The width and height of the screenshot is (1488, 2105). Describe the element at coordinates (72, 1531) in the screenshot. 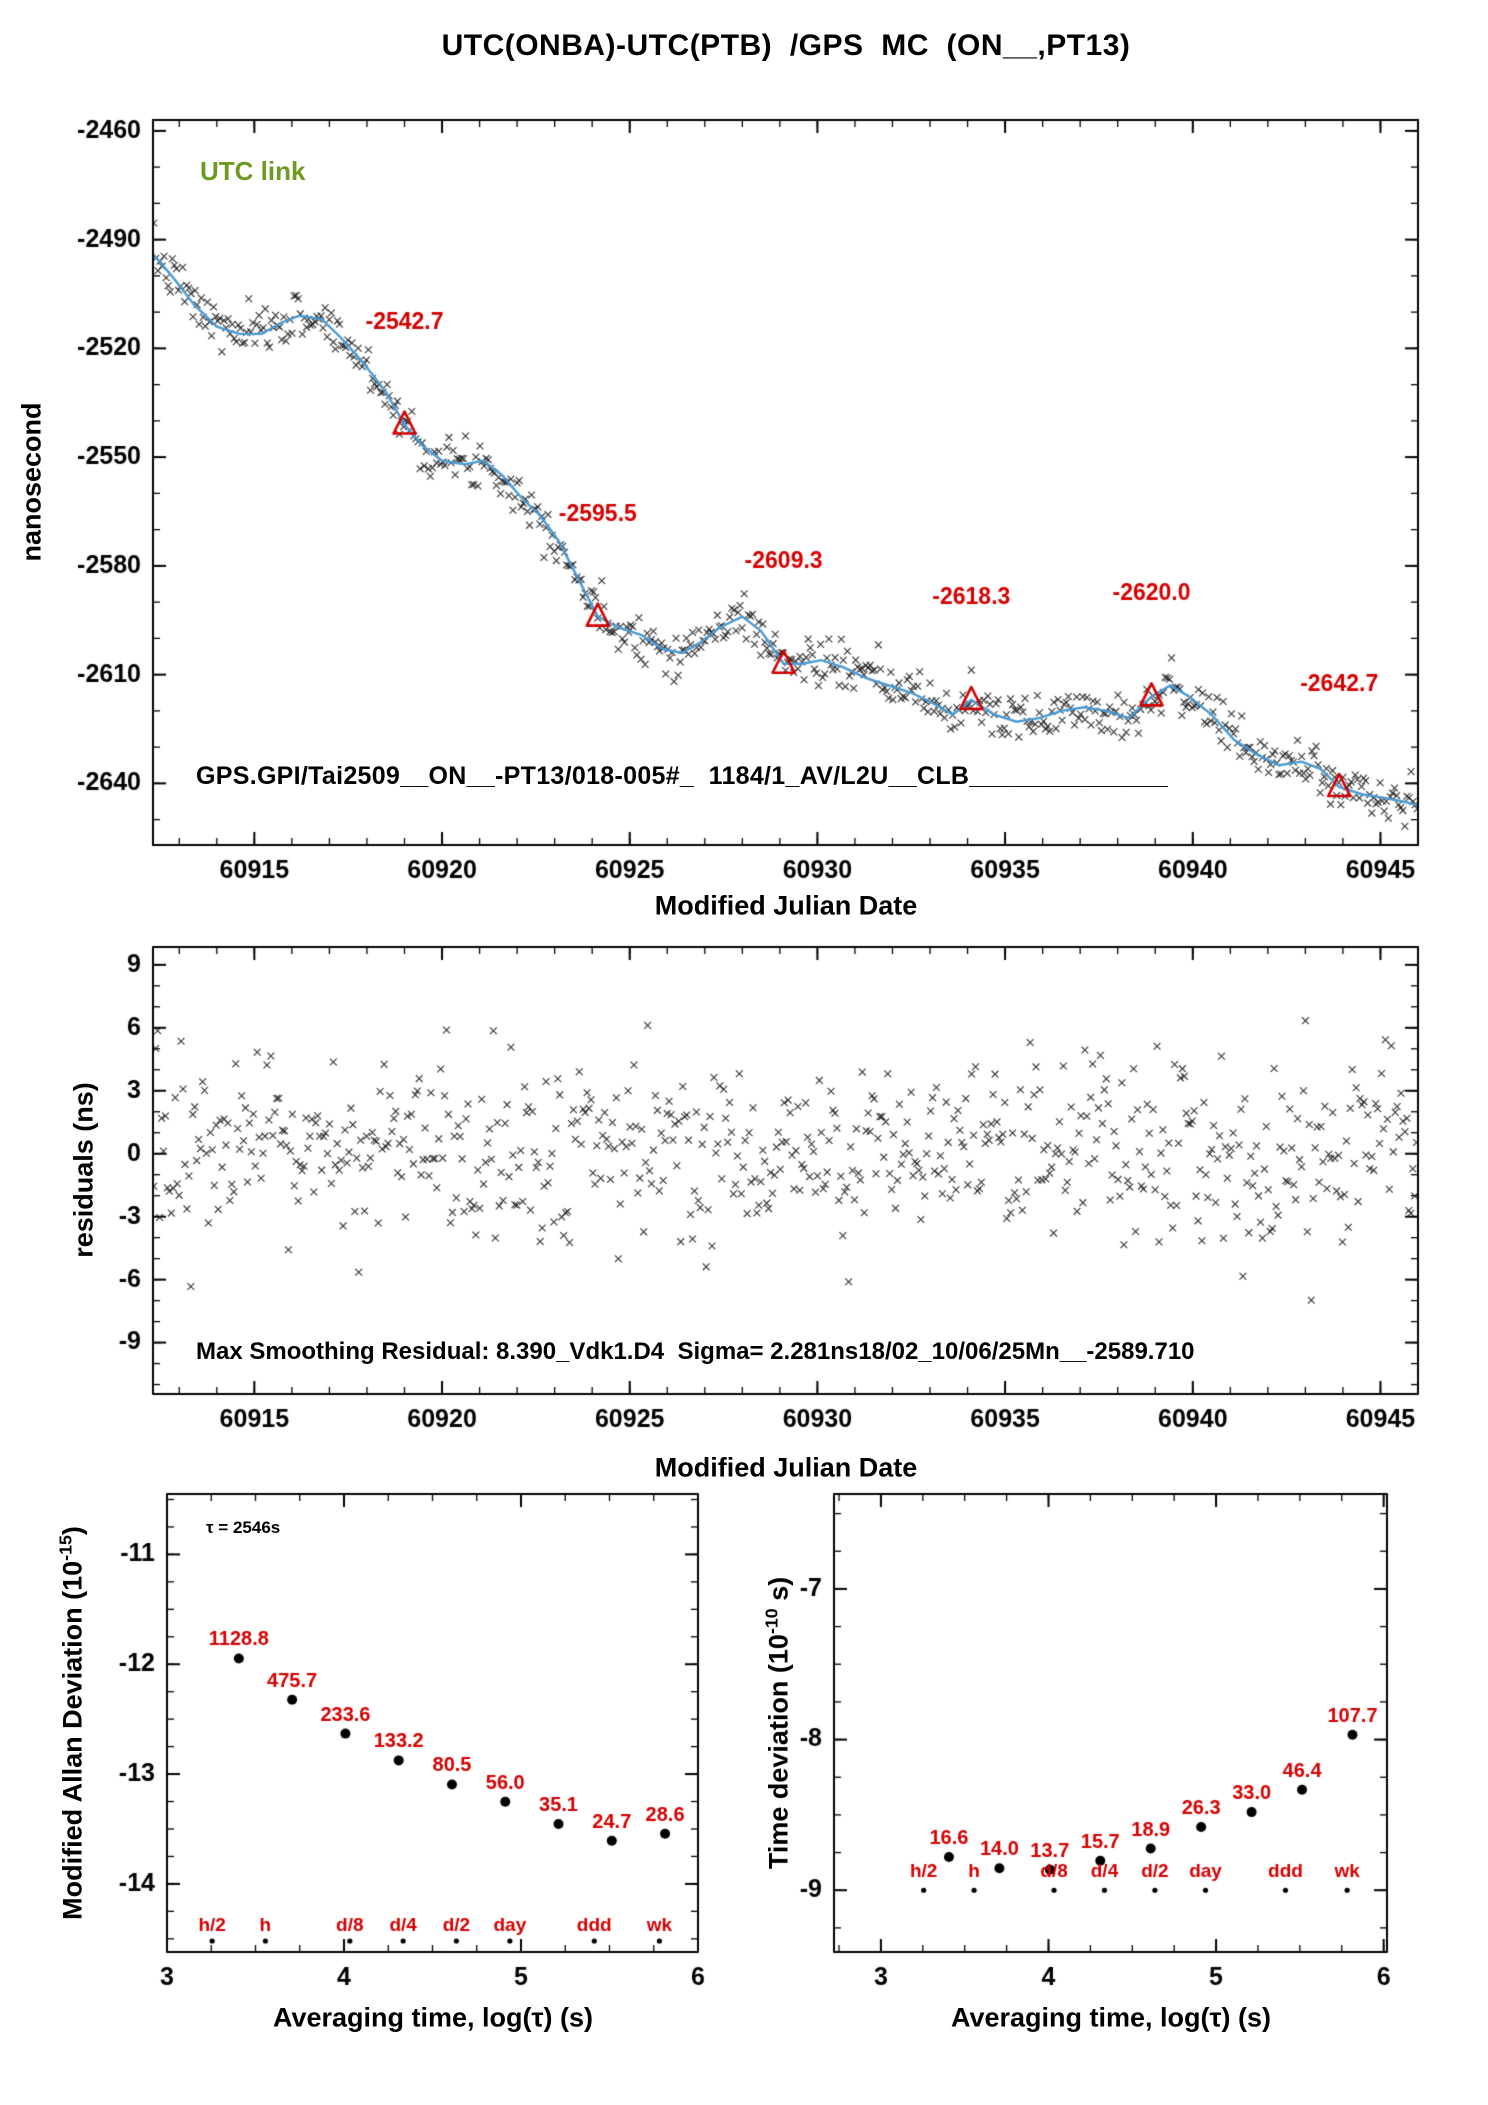

I see `ylabel-mdev-suffix: )` at that location.